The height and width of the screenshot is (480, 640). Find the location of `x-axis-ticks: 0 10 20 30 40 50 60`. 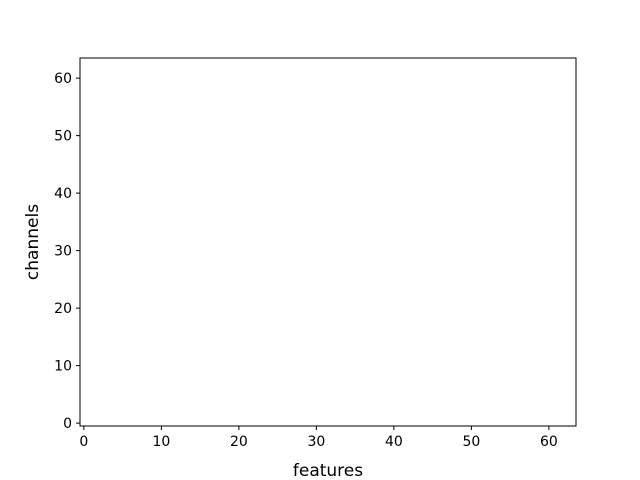

x-axis-ticks: 0 10 20 30 40 50 60 is located at coordinates (318, 438).